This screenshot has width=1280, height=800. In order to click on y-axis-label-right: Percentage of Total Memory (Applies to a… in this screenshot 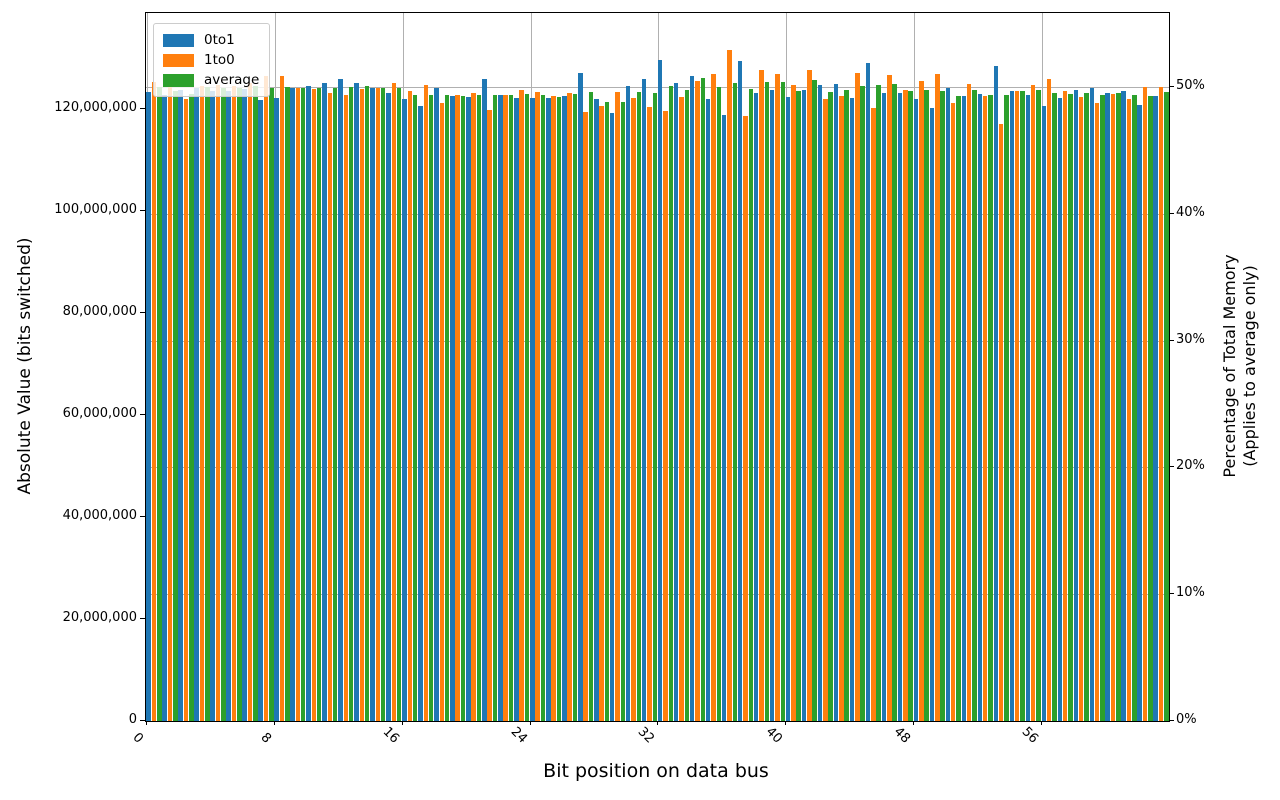, I will do `click(1240, 365)`.